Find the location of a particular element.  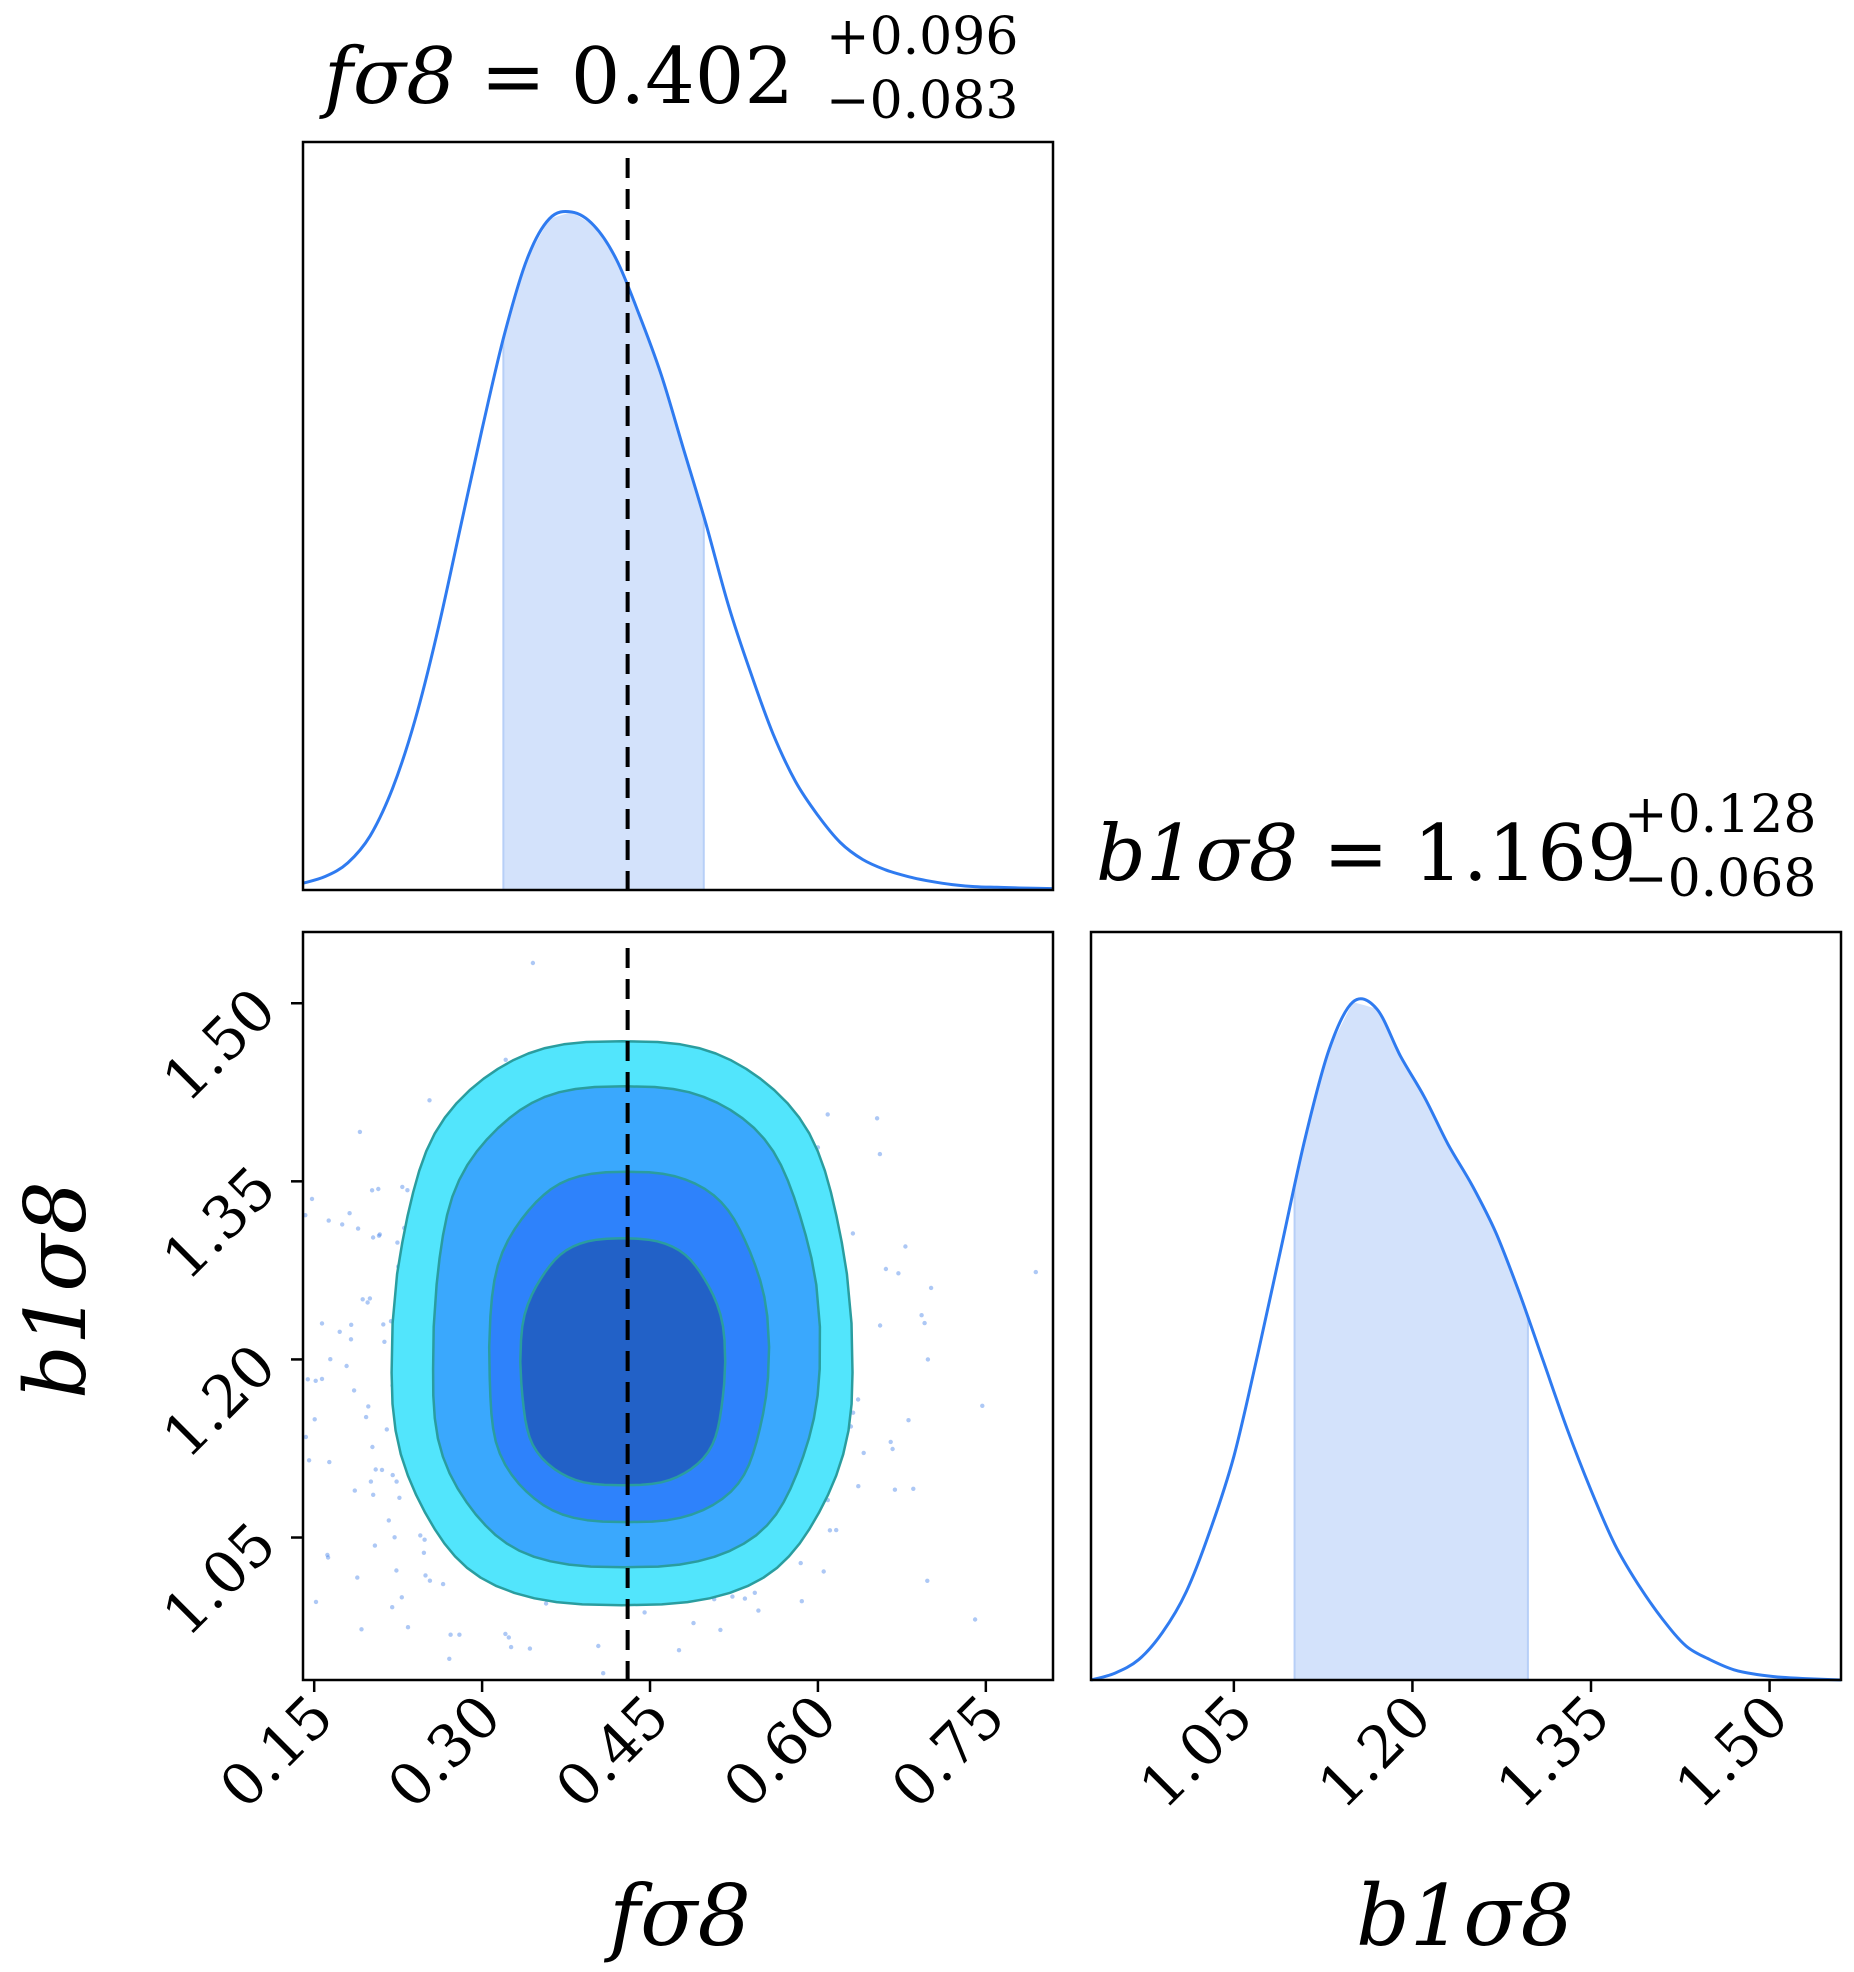

xlabel-fsigma8: fσ8 is located at coordinates (677, 1916).